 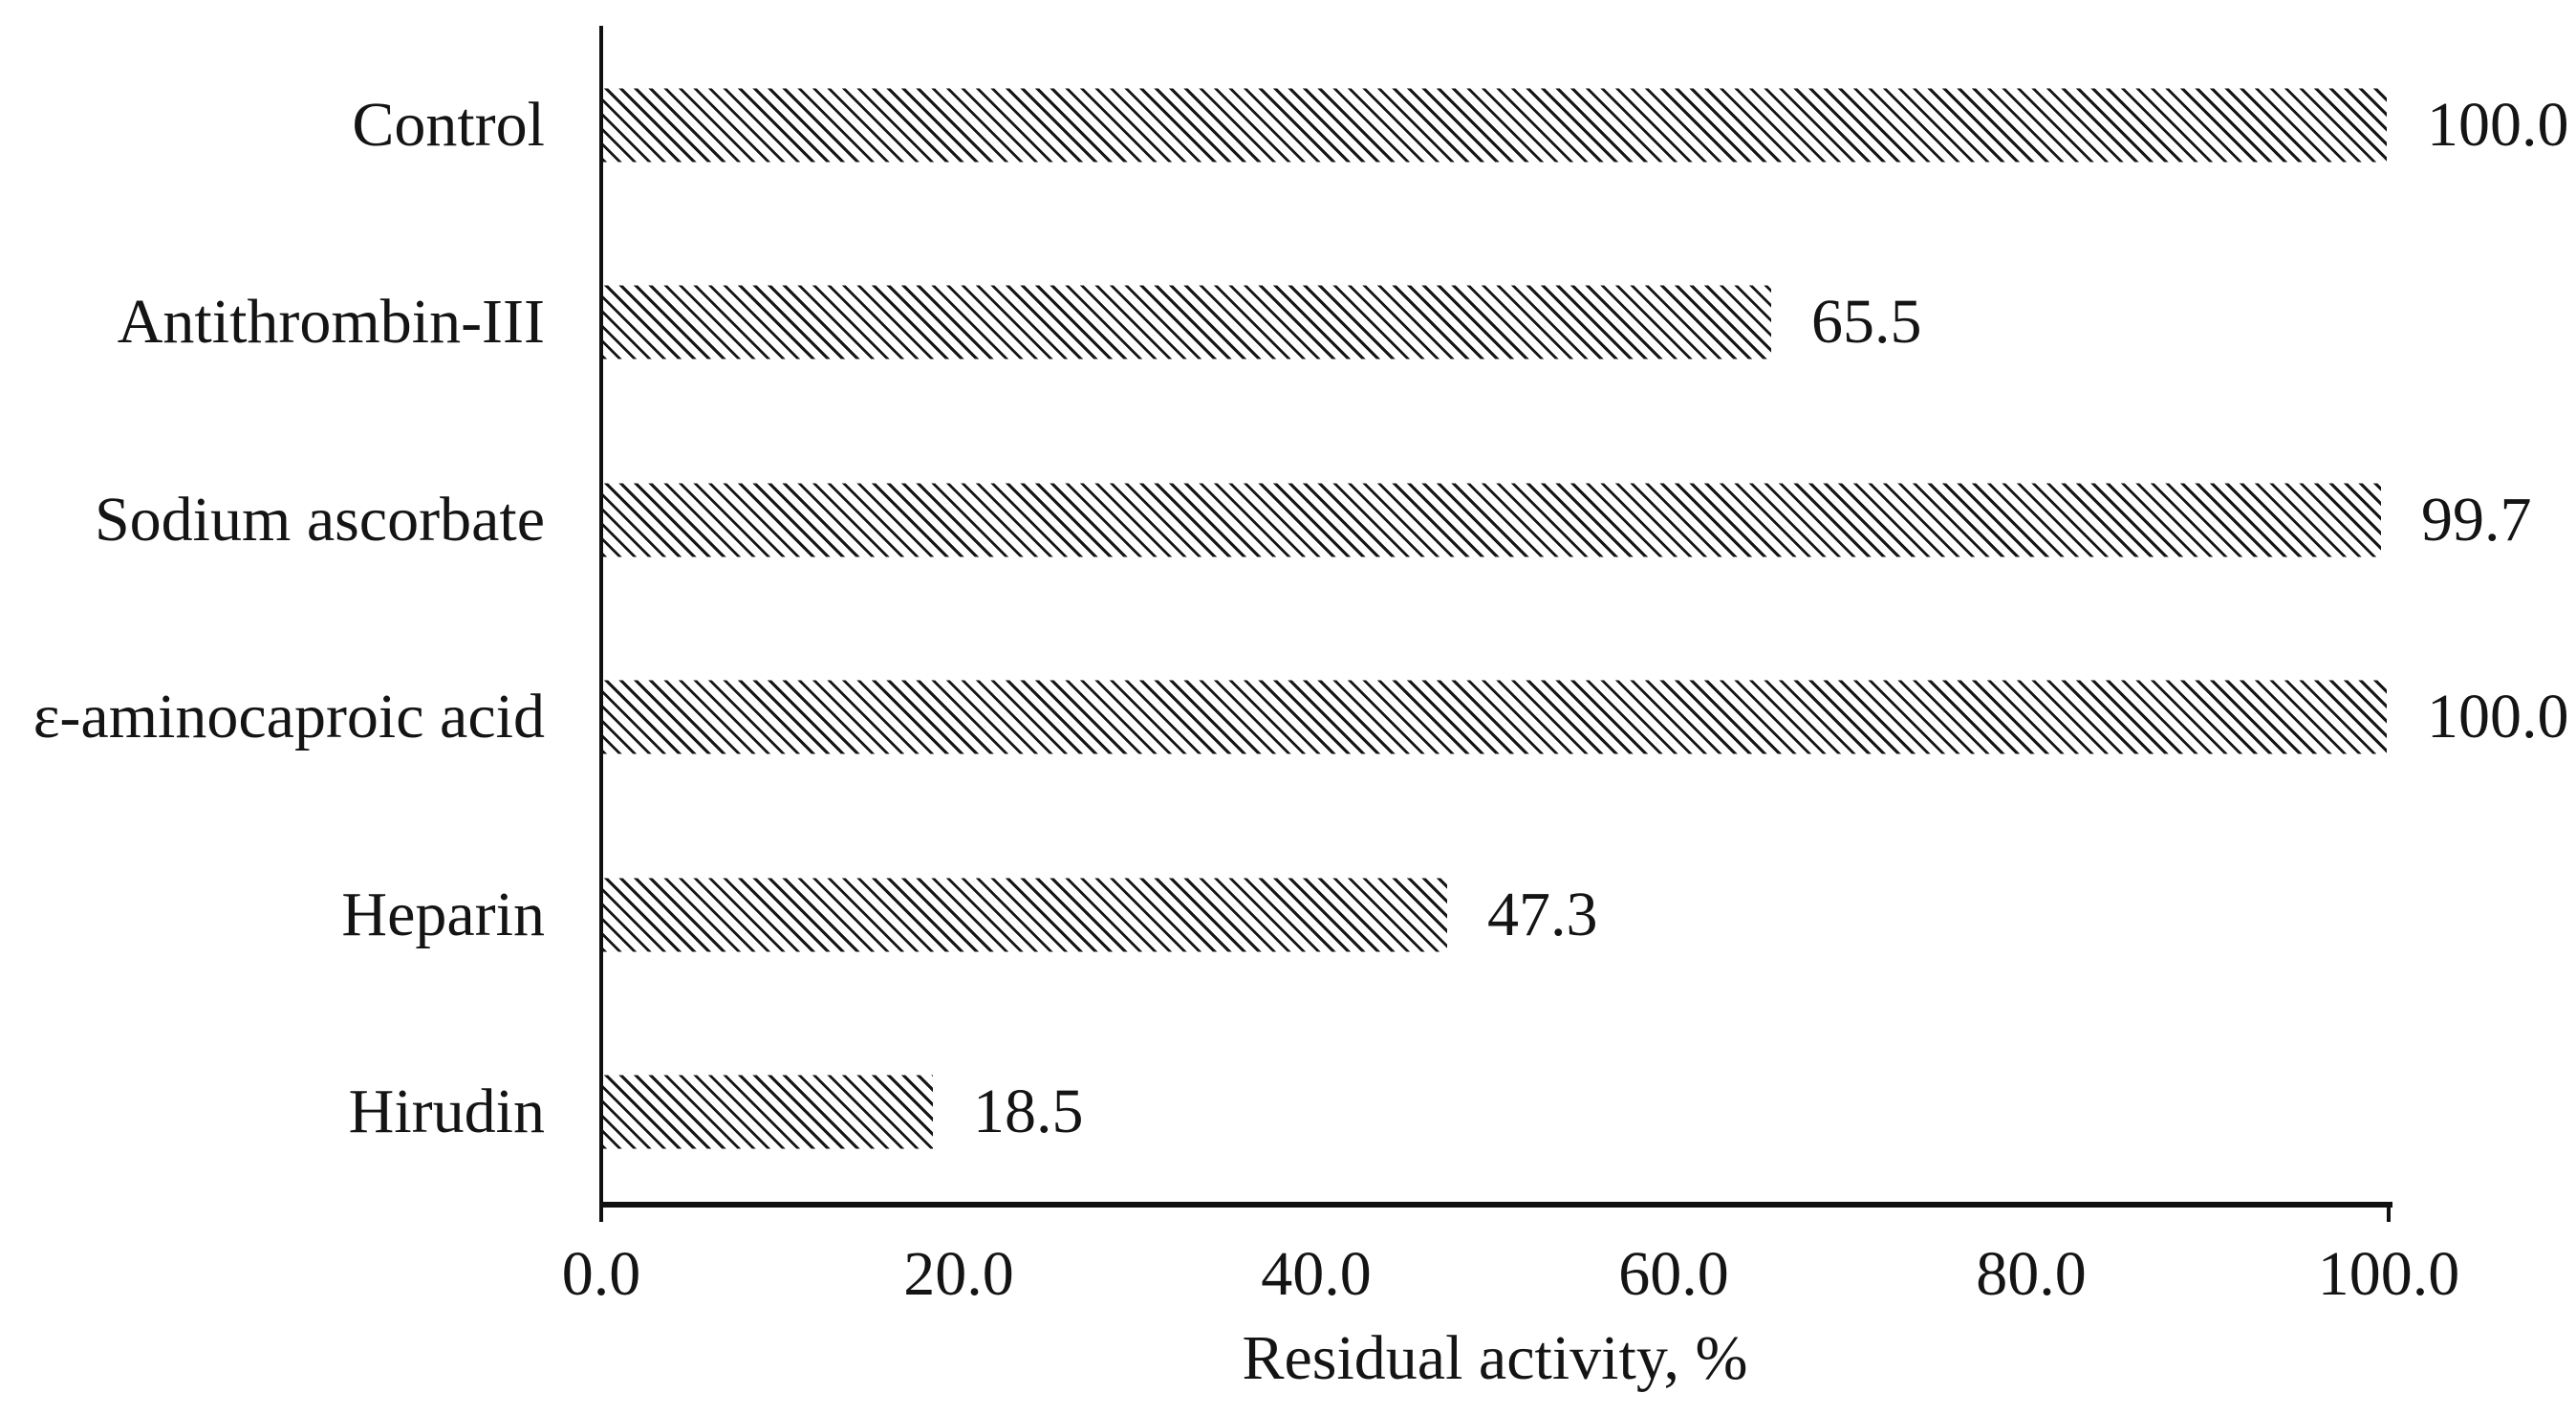 What do you see at coordinates (1316, 1274) in the screenshot?
I see `x-tick-label: 40.0` at bounding box center [1316, 1274].